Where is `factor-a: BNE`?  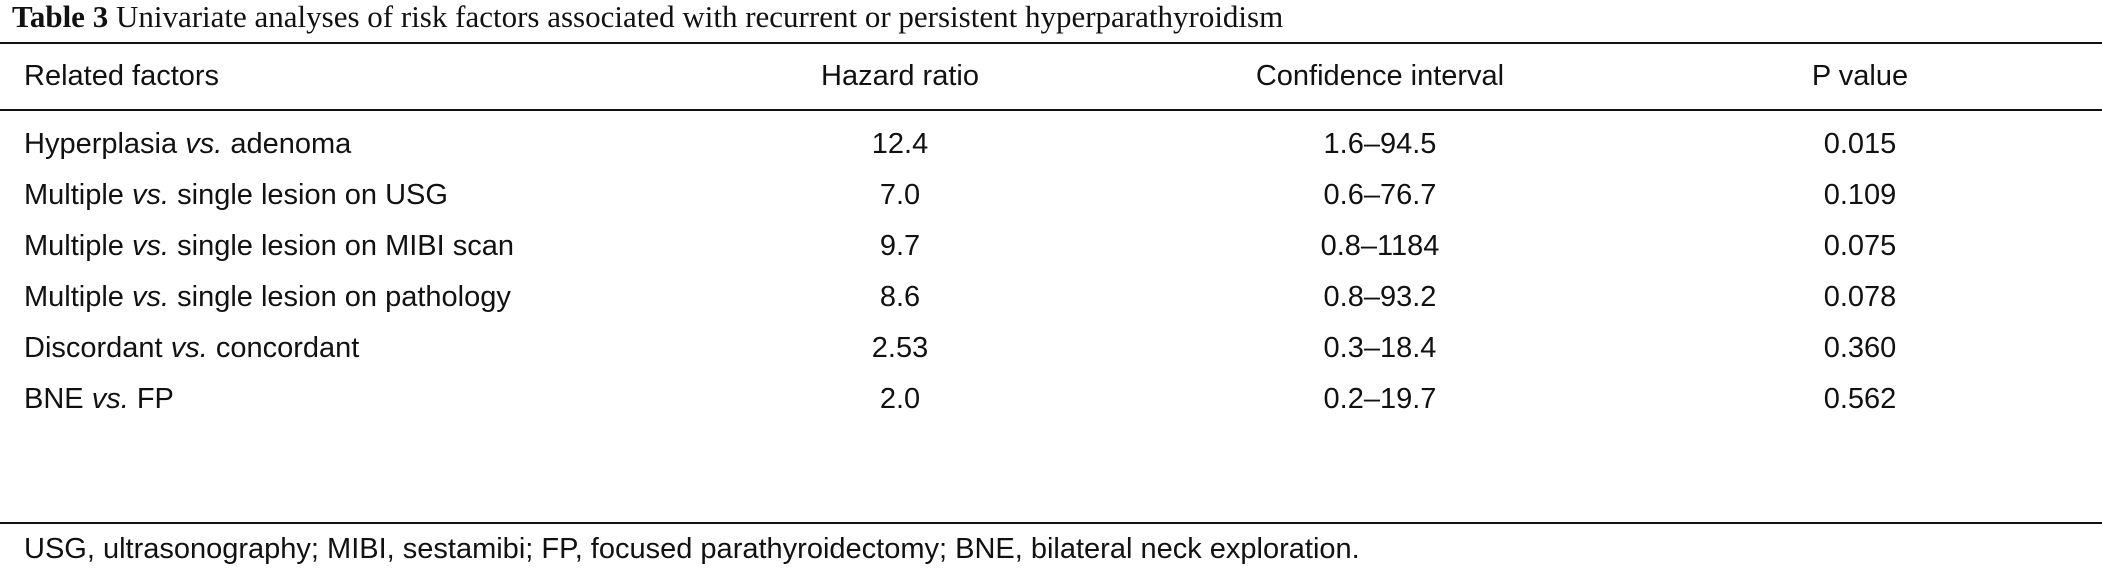
factor-a: BNE is located at coordinates (54, 399).